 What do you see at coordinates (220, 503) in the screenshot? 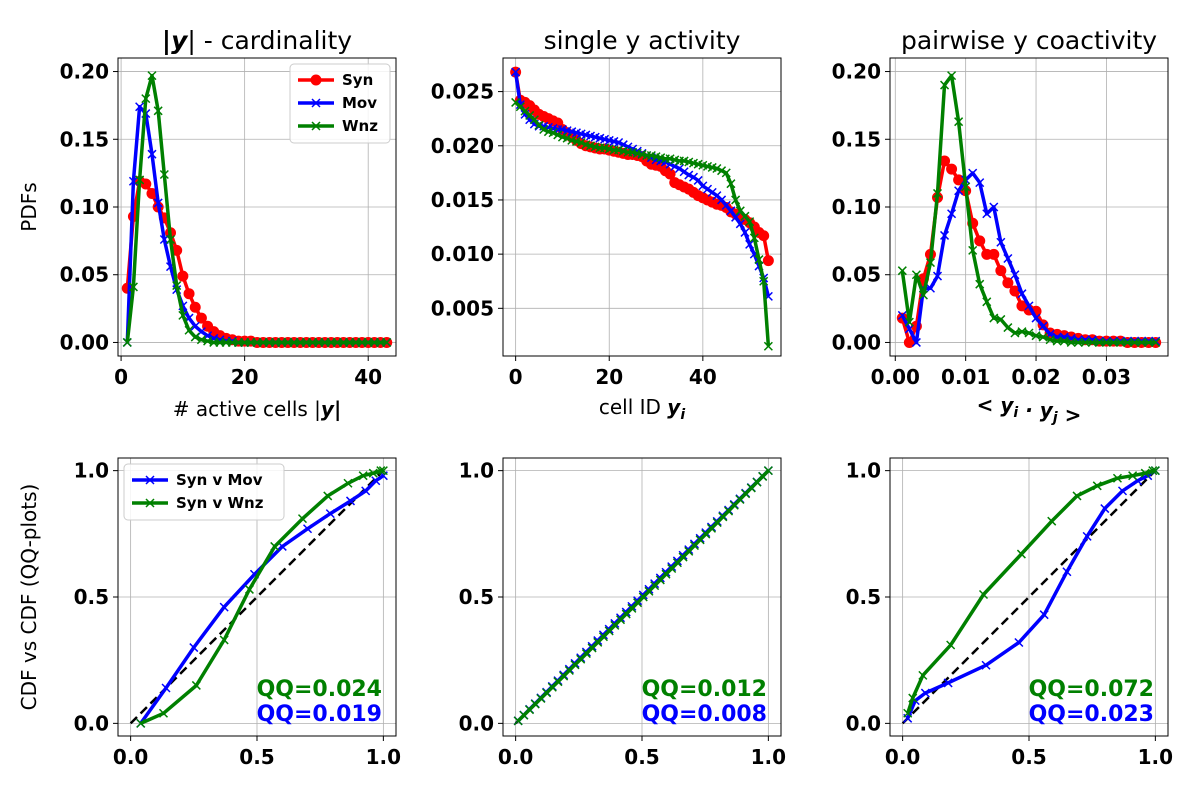
I see `legend-label: Syn v Wnz` at bounding box center [220, 503].